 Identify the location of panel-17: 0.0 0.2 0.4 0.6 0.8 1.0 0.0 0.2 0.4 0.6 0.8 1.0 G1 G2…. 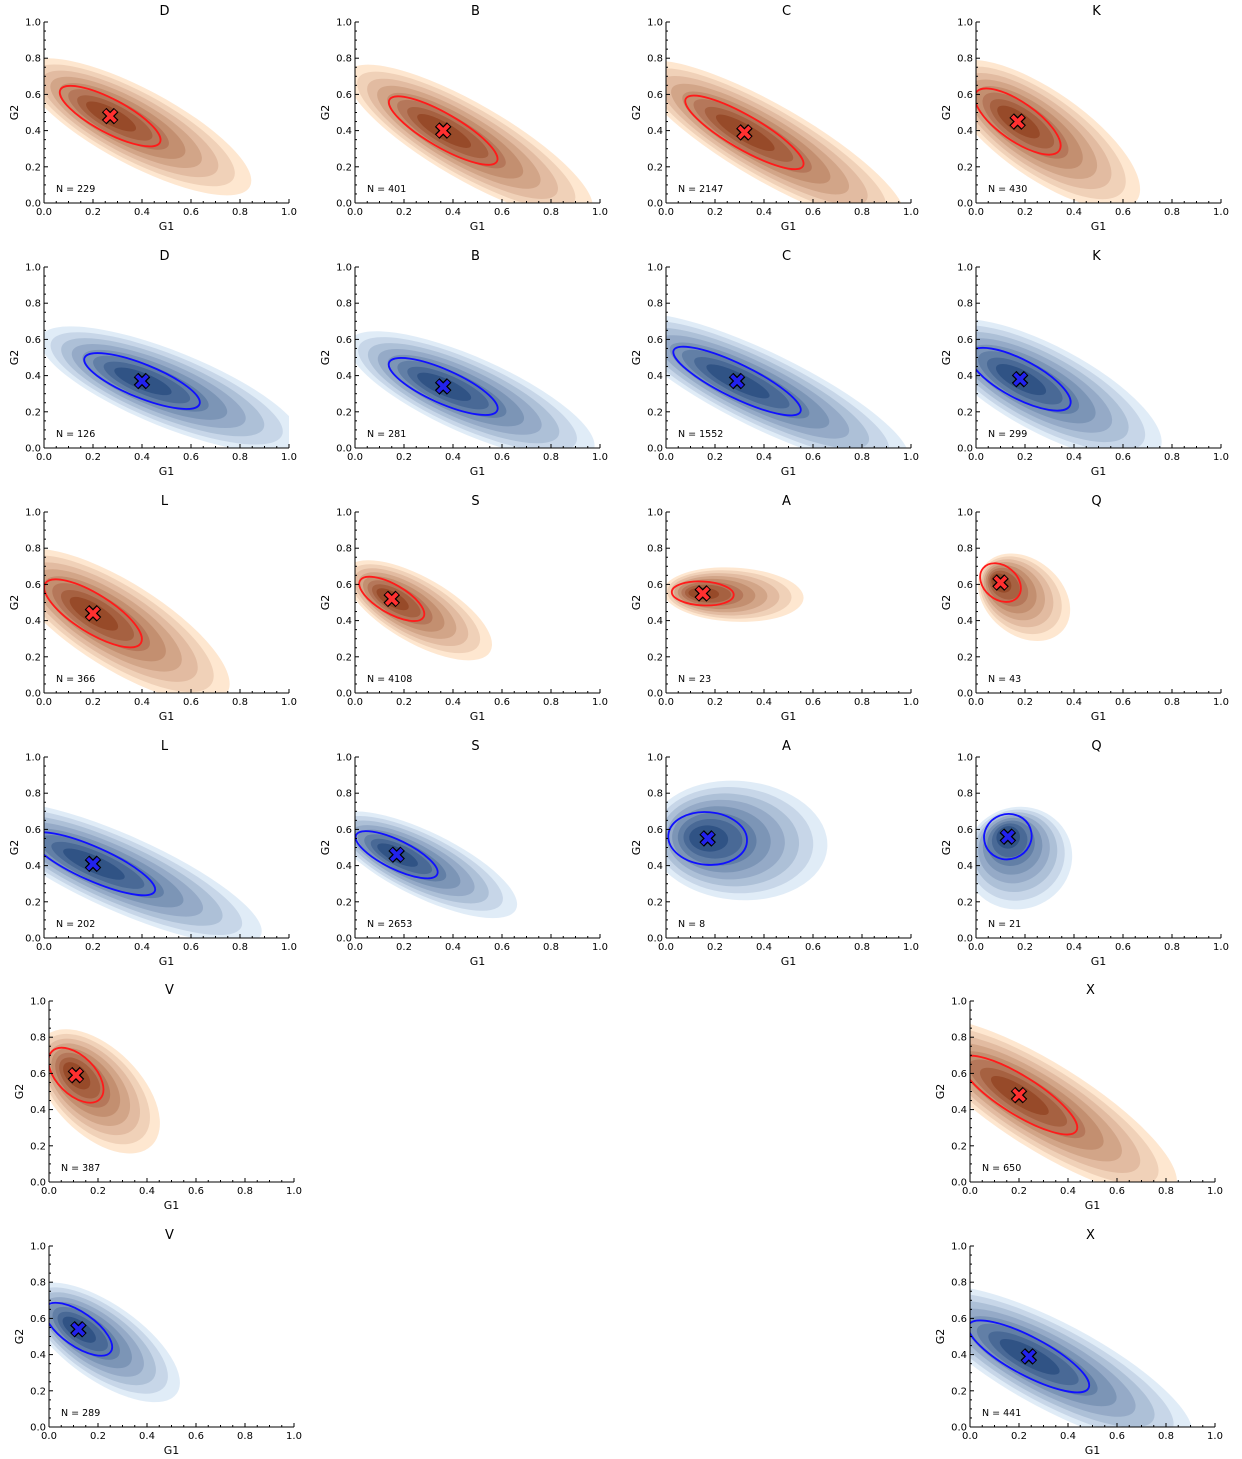
(157, 1097).